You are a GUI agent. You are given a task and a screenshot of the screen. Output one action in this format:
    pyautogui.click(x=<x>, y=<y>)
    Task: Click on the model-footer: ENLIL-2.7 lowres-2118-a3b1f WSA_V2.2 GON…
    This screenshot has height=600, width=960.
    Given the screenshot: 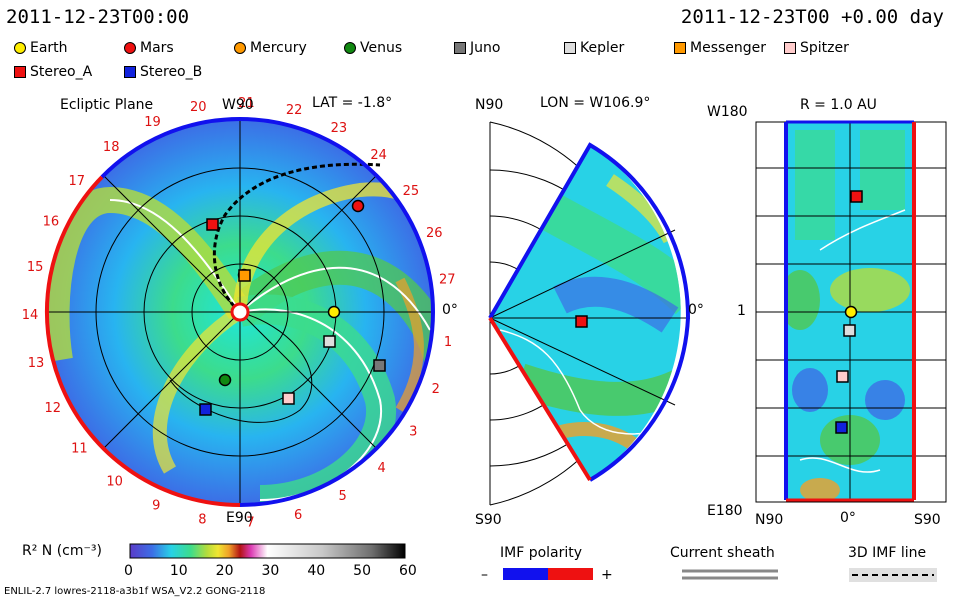 What is the action you would take?
    pyautogui.click(x=135, y=591)
    